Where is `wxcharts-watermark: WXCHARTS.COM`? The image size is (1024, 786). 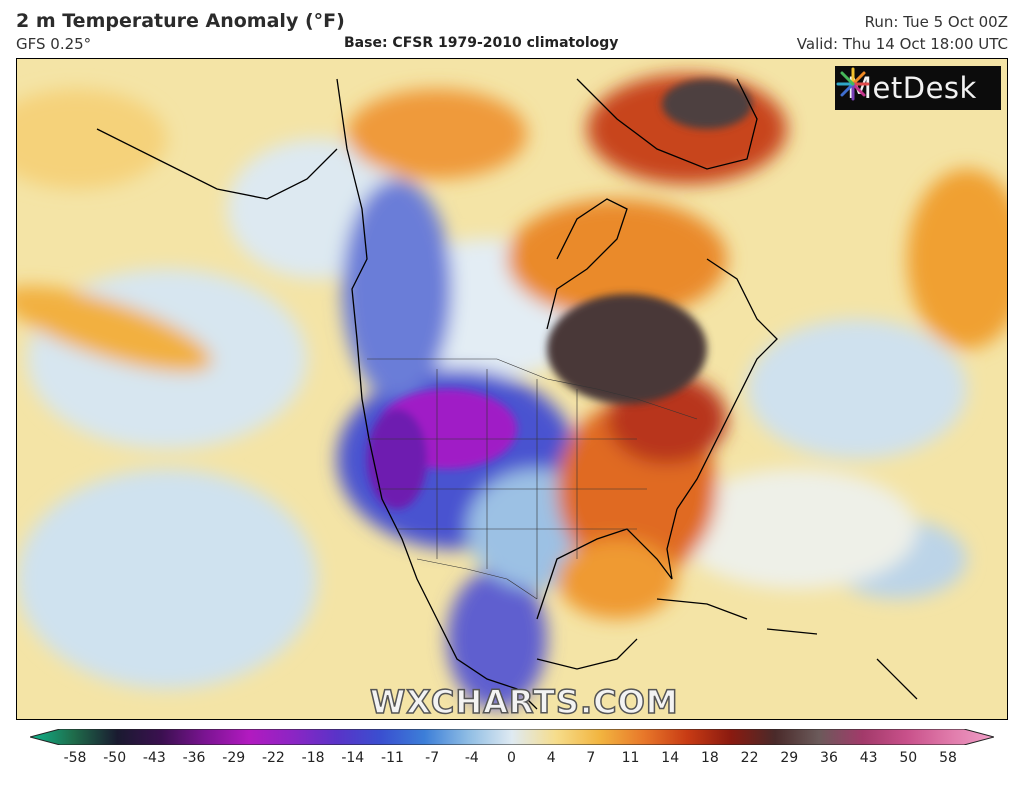
wxcharts-watermark: WXCHARTS.COM is located at coordinates (524, 701).